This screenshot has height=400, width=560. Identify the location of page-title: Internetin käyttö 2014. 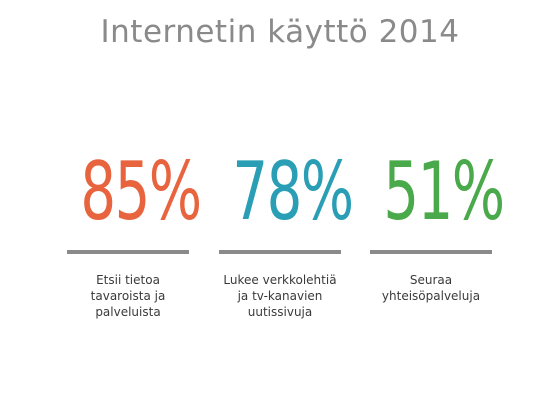
(280, 32).